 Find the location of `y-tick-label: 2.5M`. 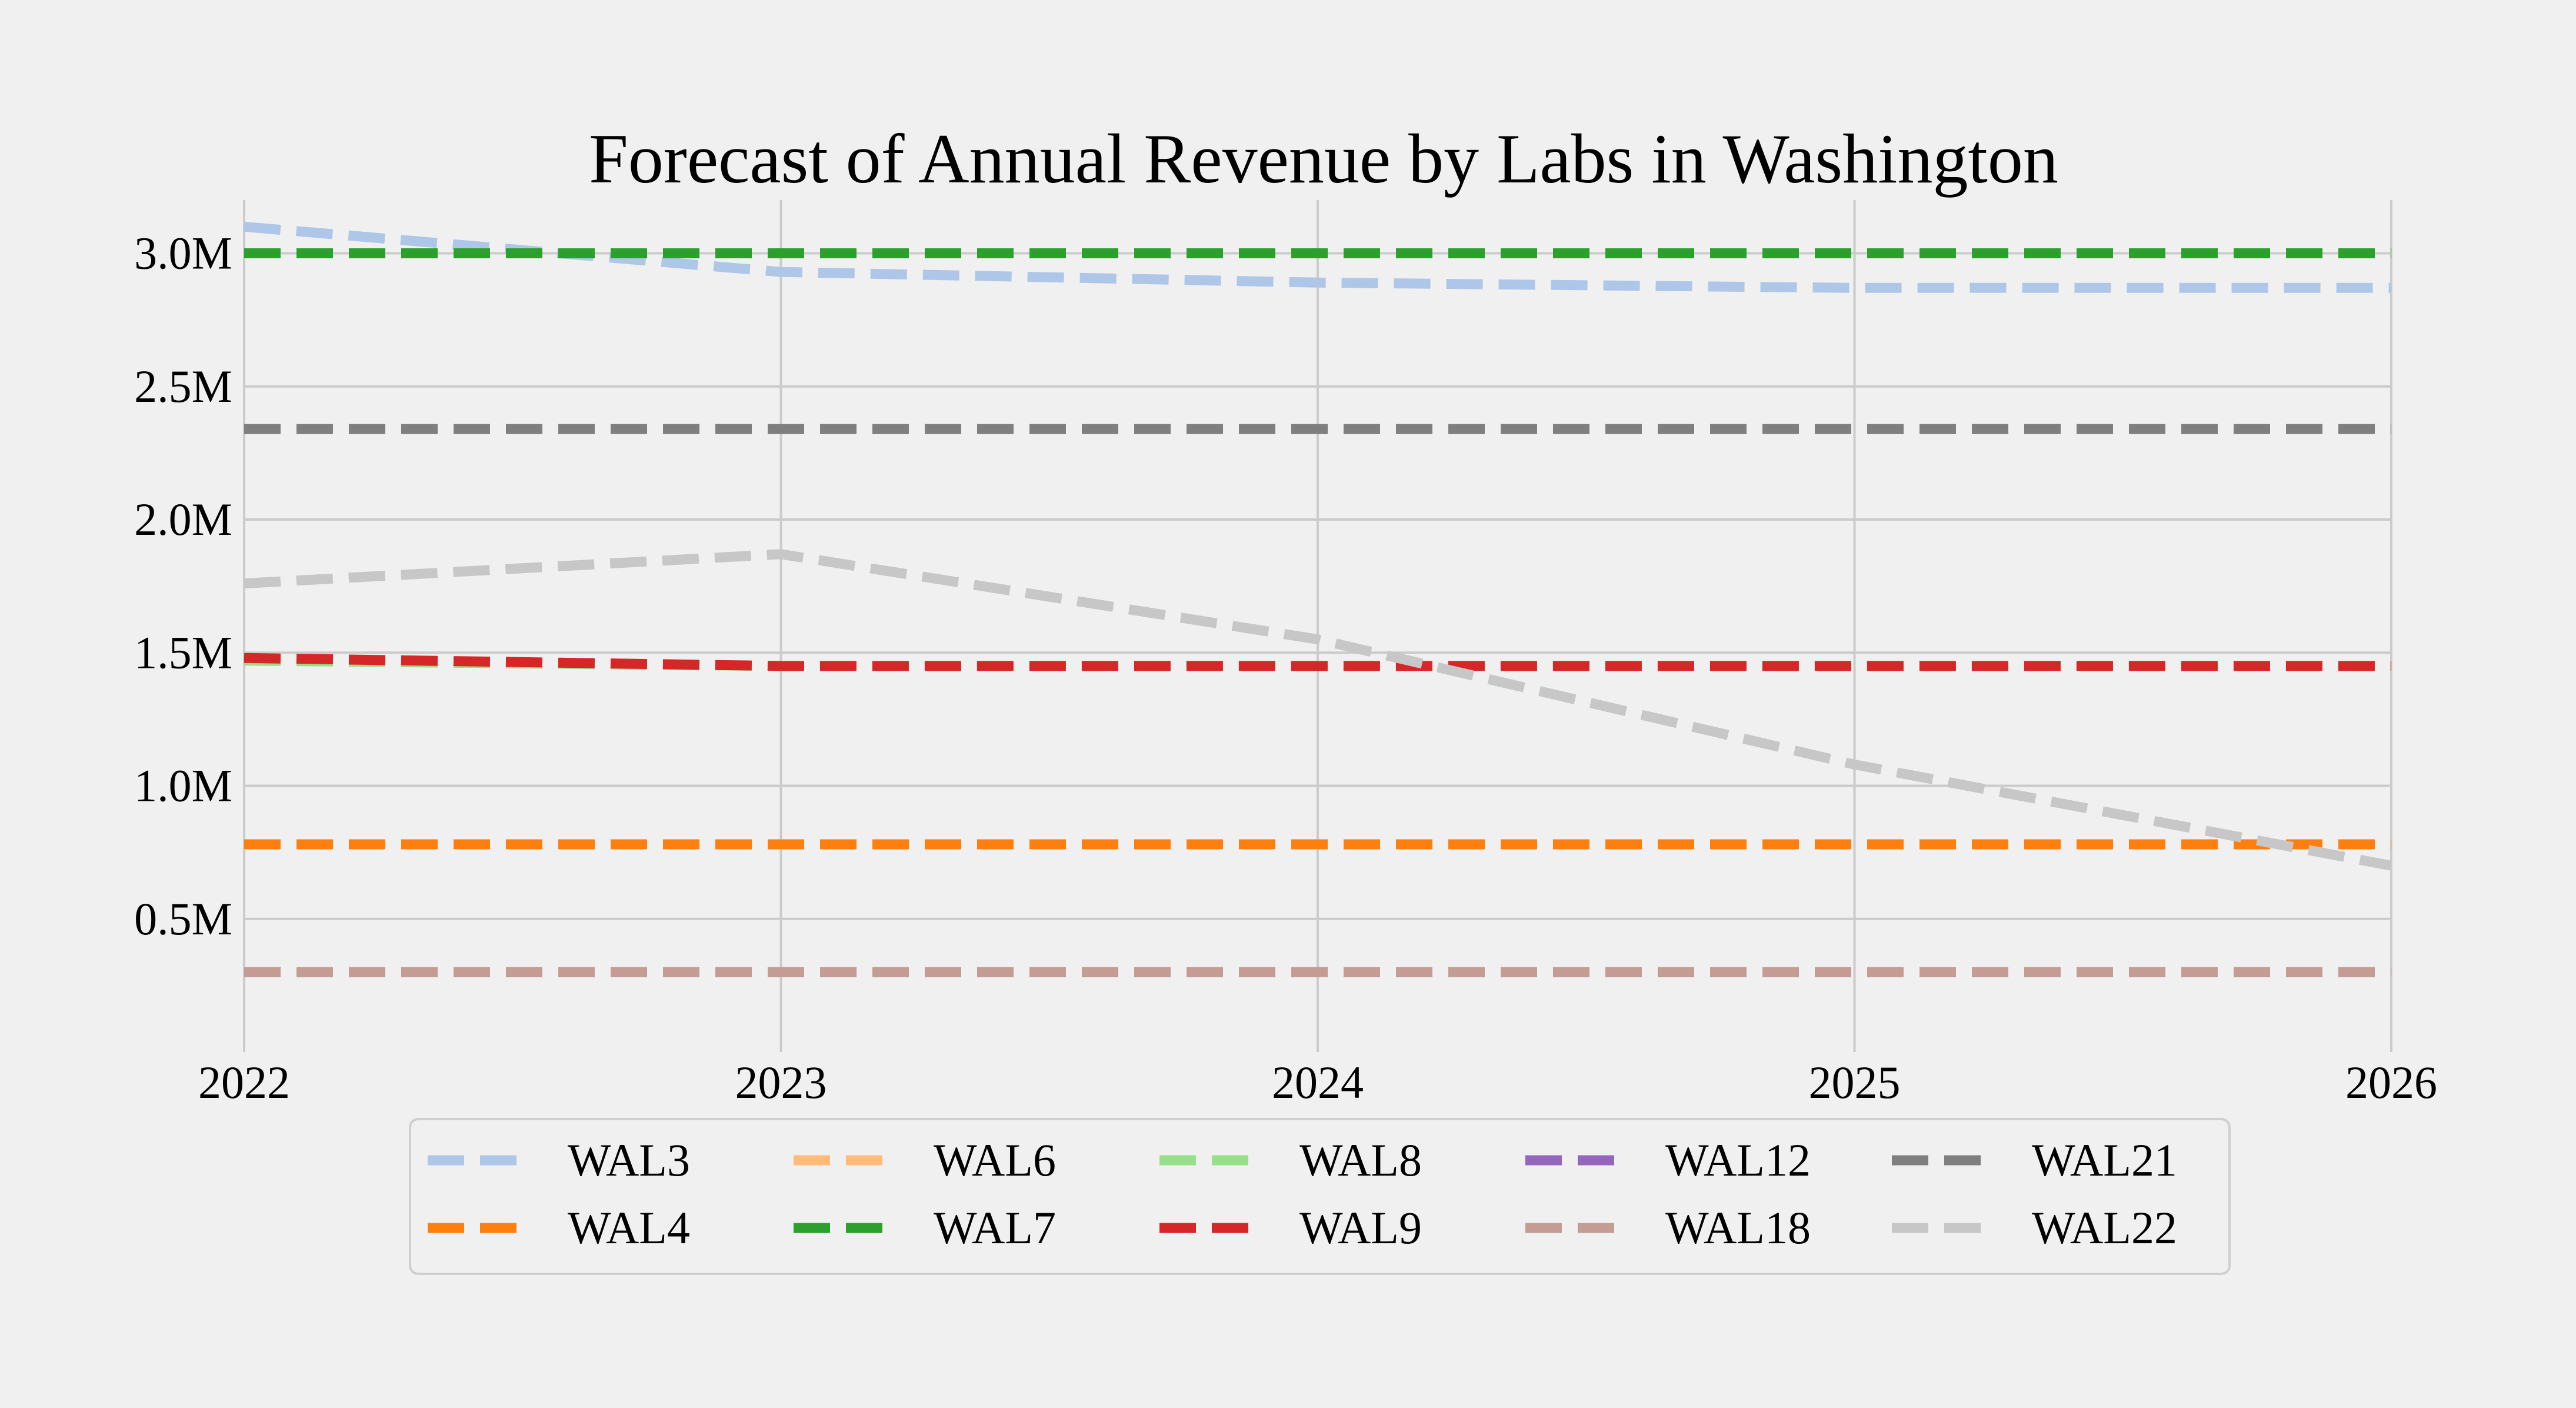

y-tick-label: 2.5M is located at coordinates (183, 386).